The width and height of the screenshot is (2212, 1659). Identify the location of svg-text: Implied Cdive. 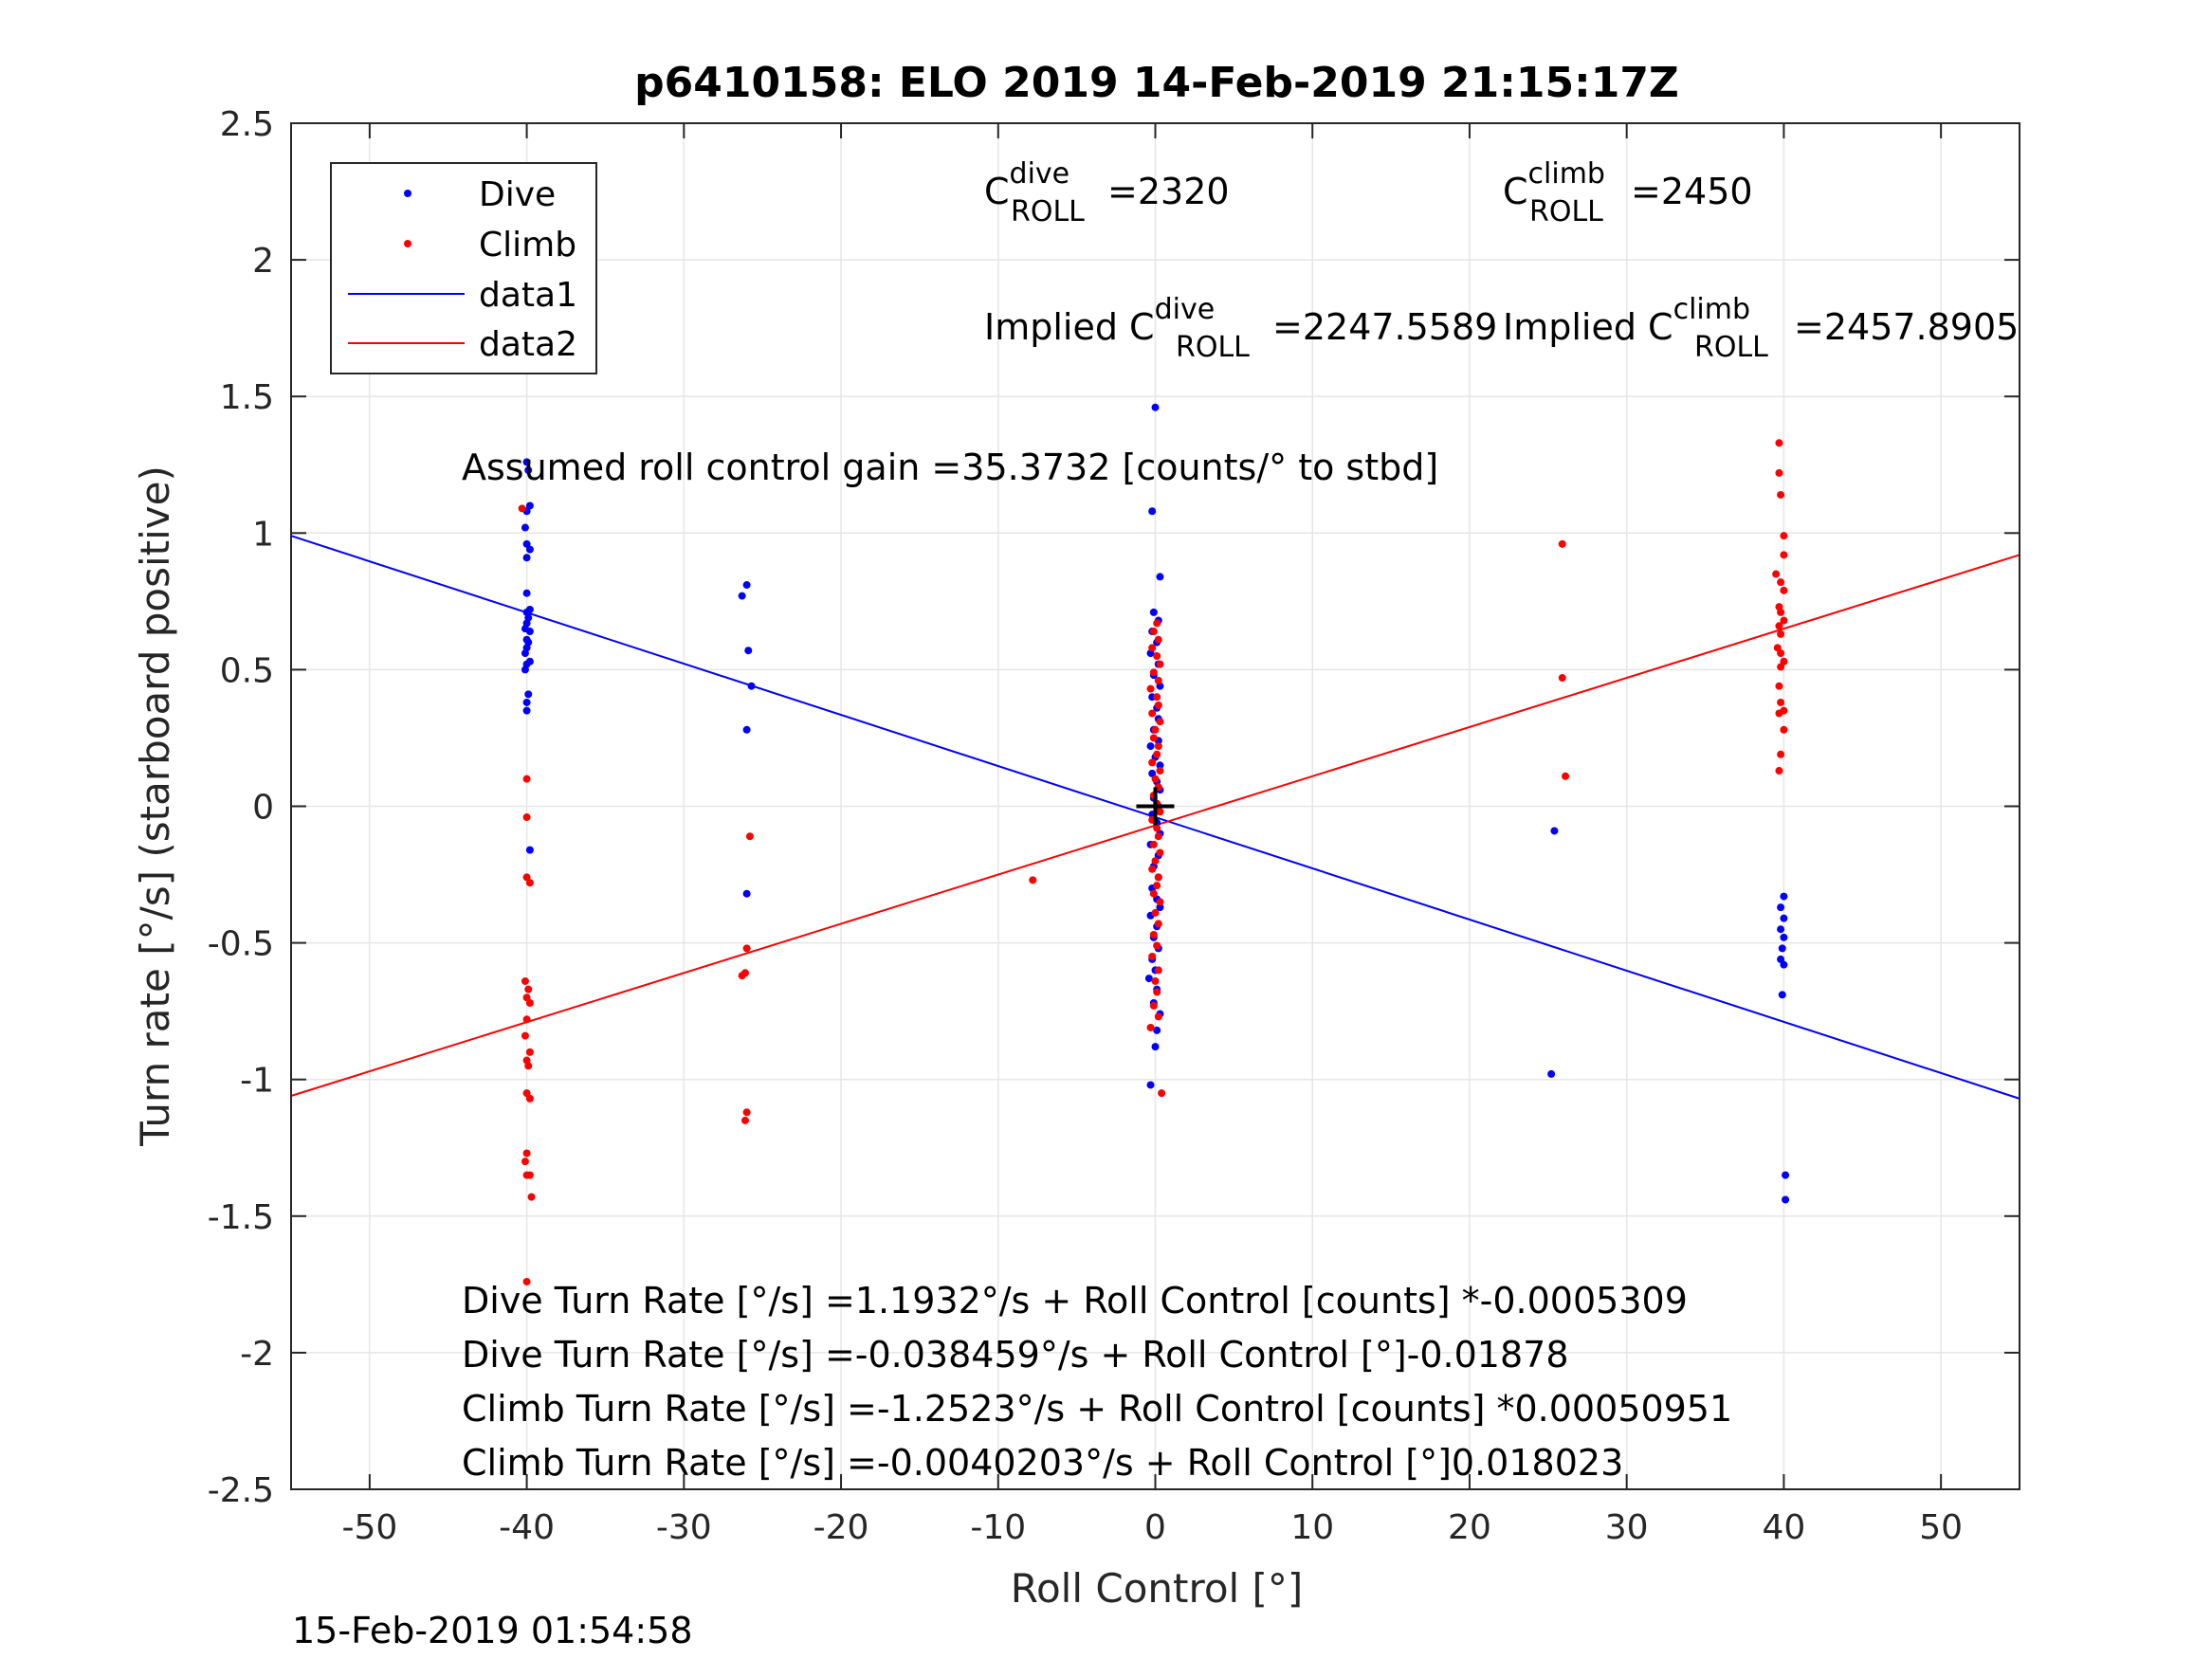
(1099, 320).